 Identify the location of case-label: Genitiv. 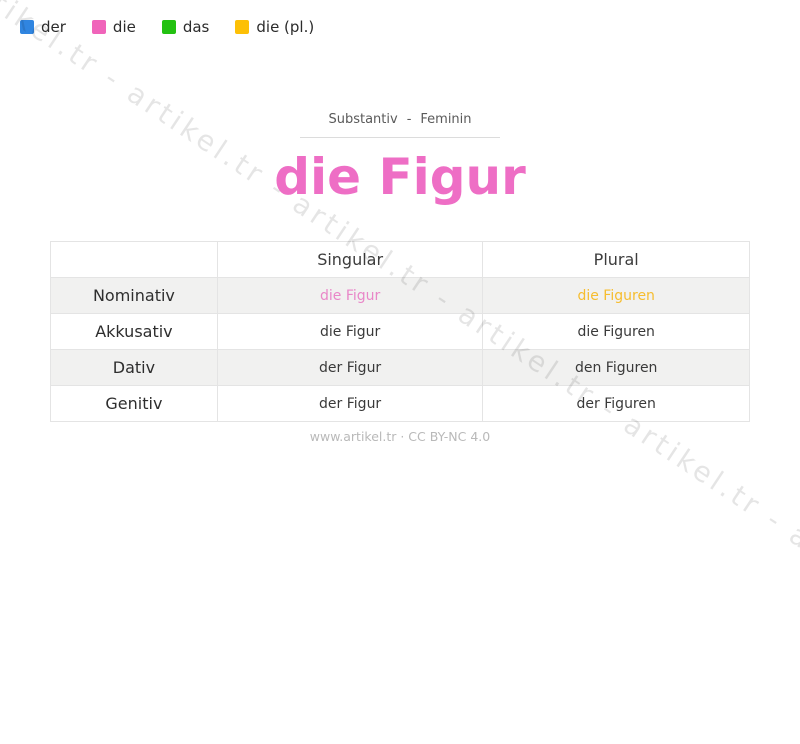
(134, 403).